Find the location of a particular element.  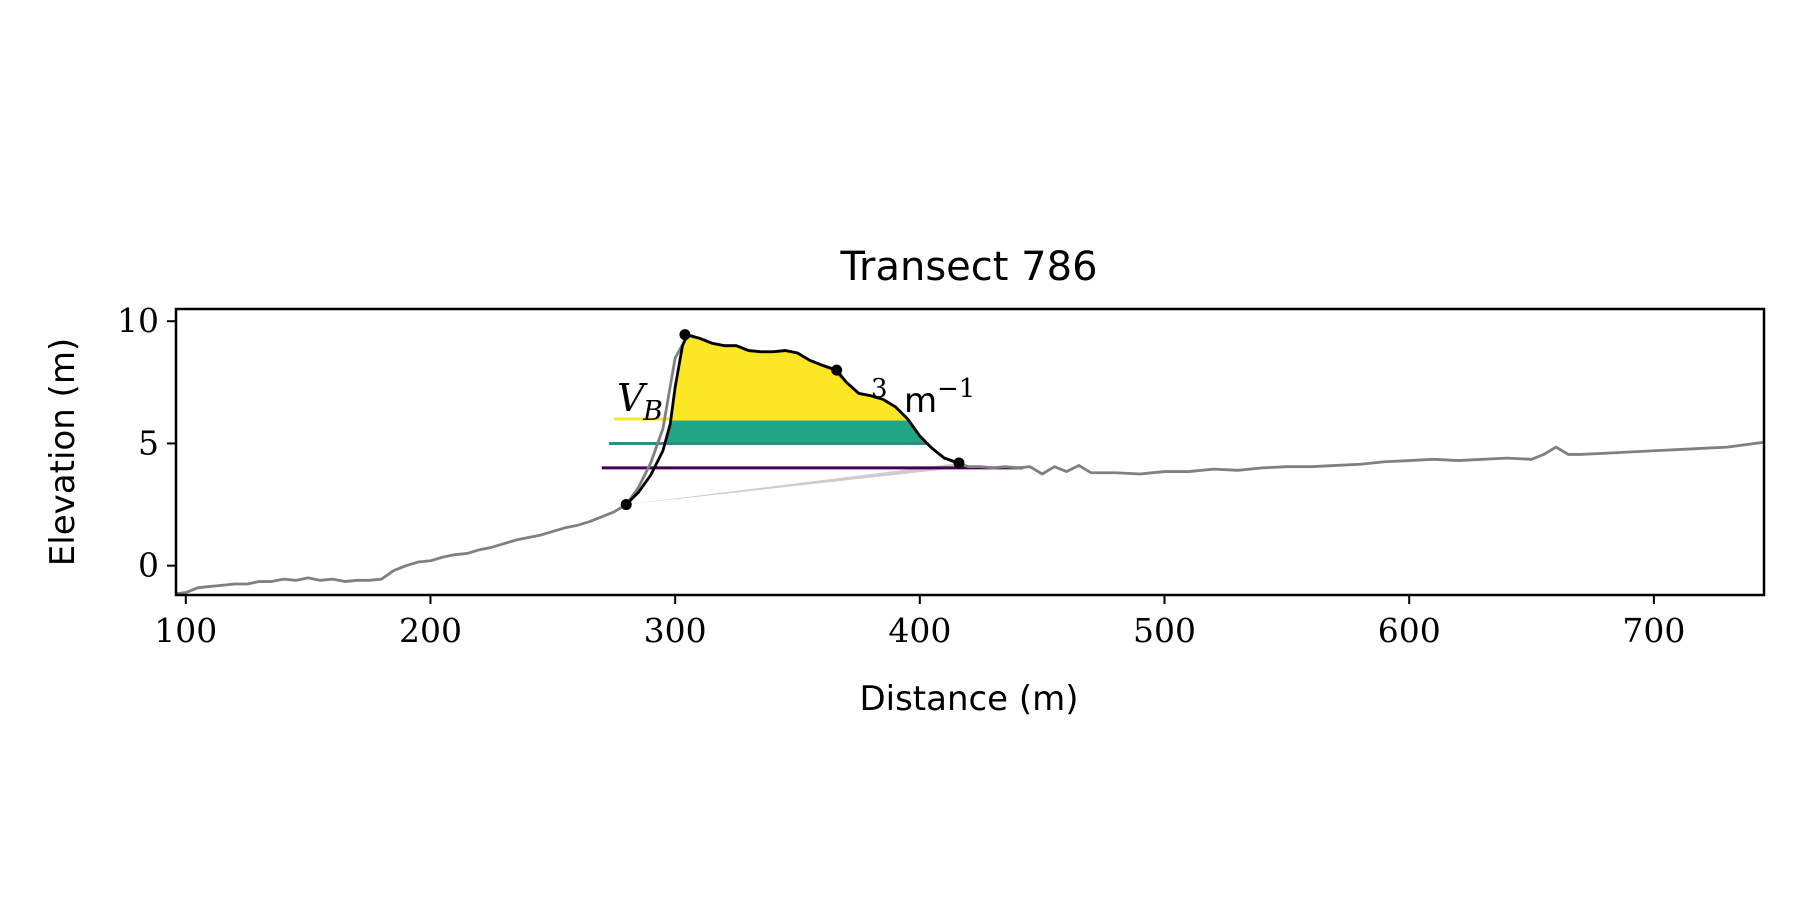

volume-band-top is located at coordinates (789, 377).